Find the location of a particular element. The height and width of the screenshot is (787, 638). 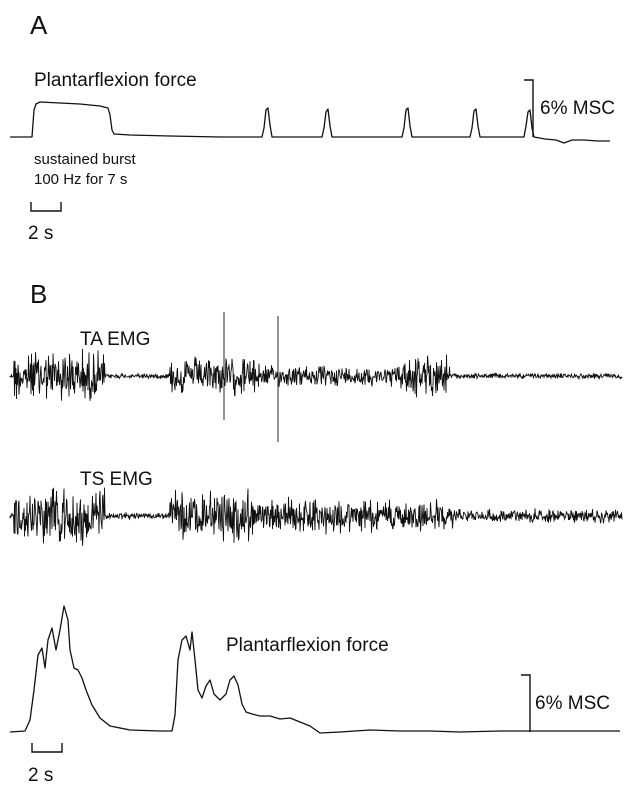

panel-b-force-label: Plantarflexion force is located at coordinates (307, 645).